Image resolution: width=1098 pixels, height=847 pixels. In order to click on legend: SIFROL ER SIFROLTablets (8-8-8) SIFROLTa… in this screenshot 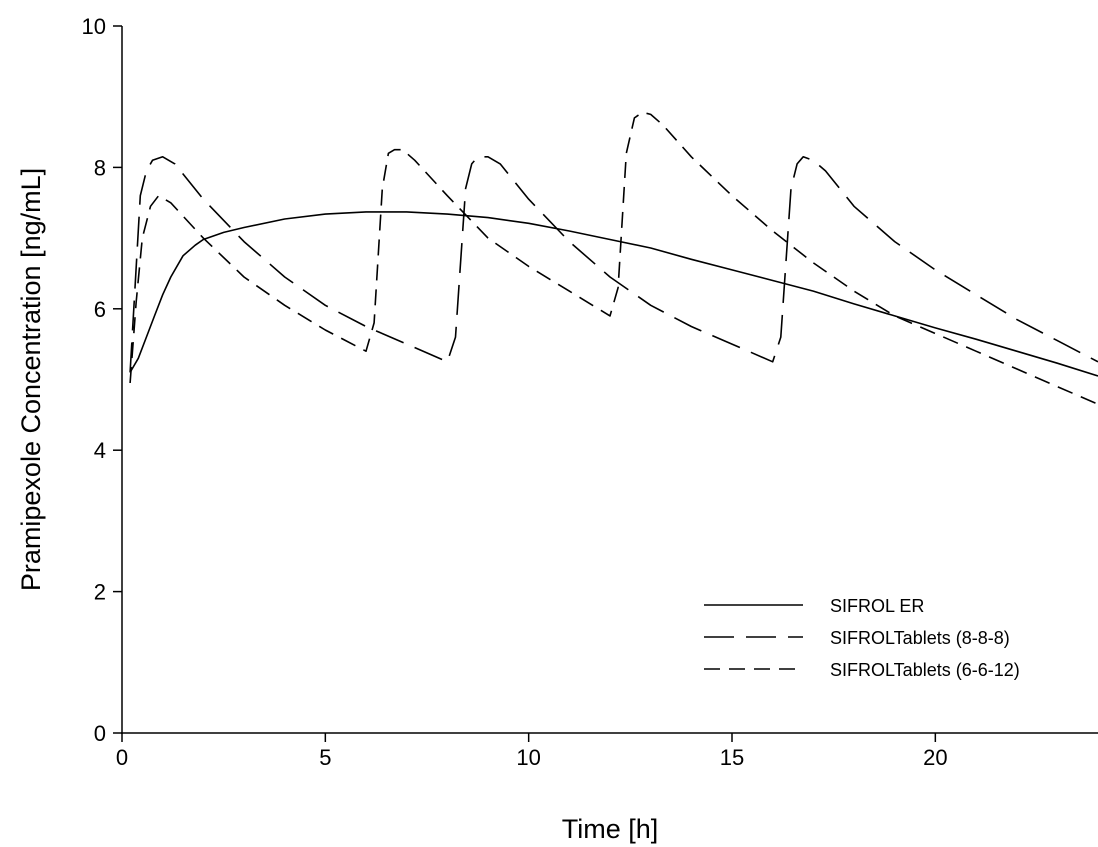, I will do `click(862, 638)`.